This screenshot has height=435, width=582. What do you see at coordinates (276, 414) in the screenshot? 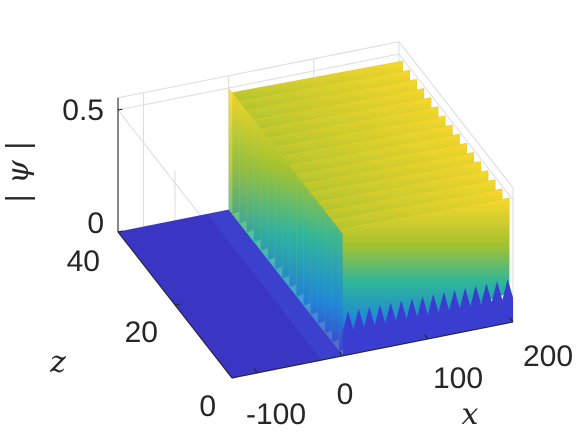
I see `x-tick-label: -100` at bounding box center [276, 414].